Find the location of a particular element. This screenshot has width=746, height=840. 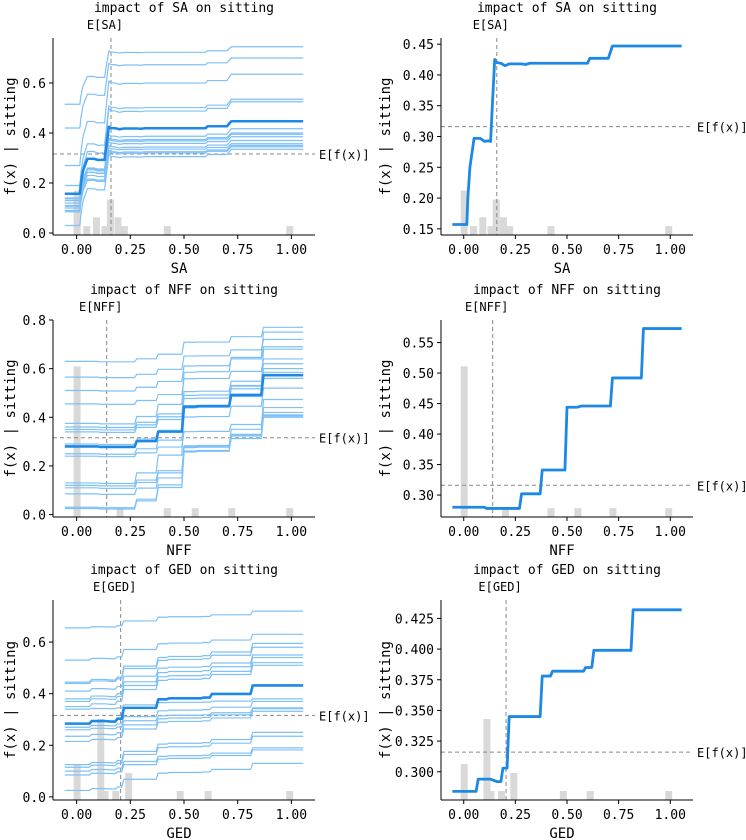

y-tick-label: 0.40 is located at coordinates (418, 435).